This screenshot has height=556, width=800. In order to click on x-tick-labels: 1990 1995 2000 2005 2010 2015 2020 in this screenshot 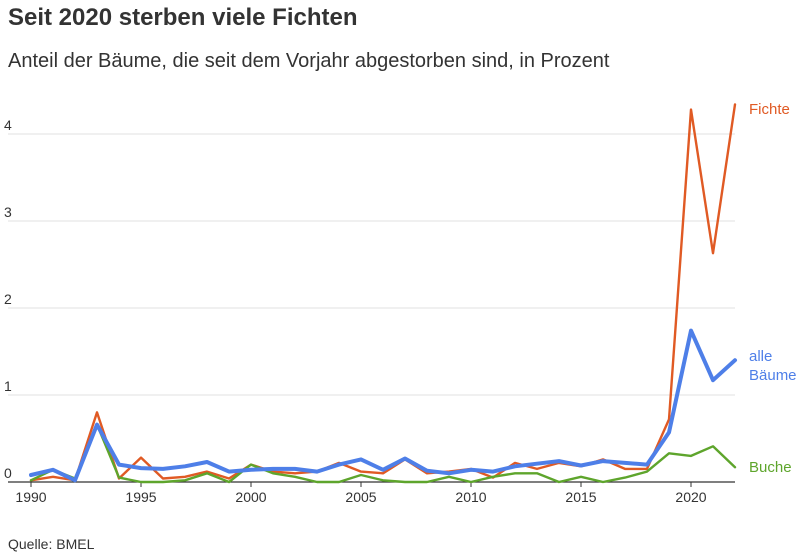, I will do `click(361, 493)`.